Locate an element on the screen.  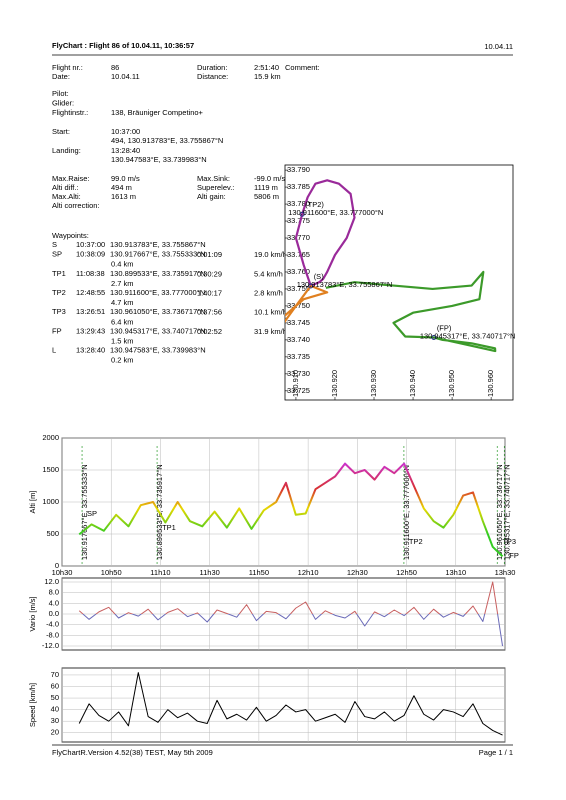
y-tick-label: 50 is located at coordinates (55, 697).